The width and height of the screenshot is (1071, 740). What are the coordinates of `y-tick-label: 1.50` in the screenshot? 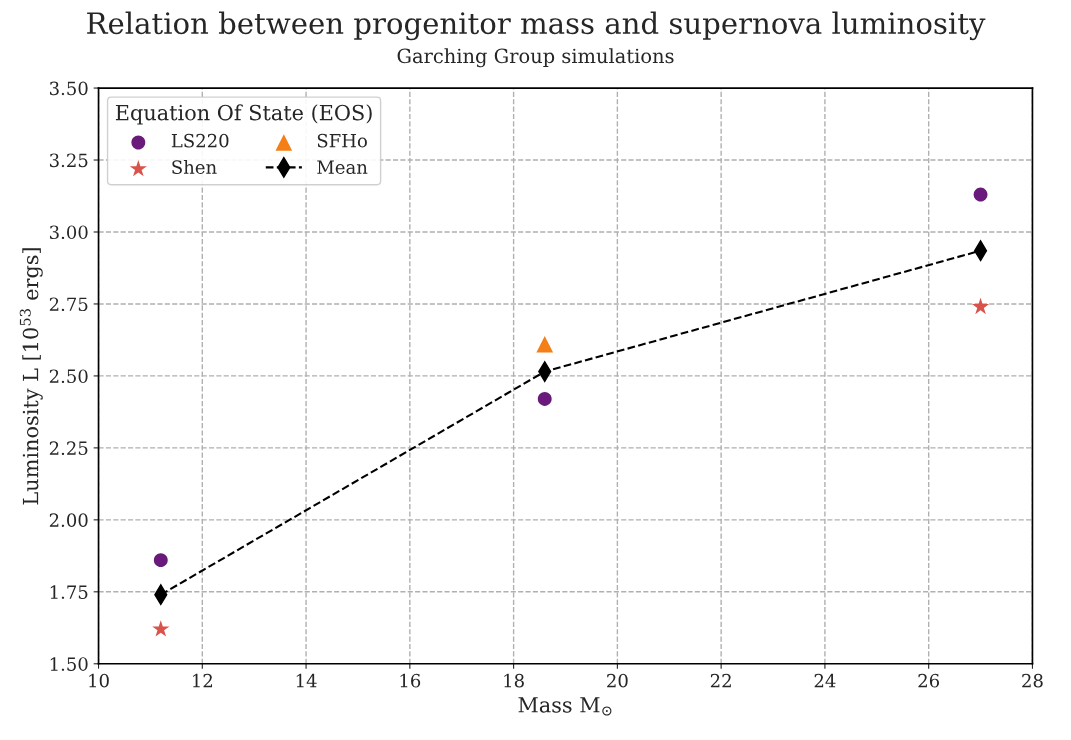 It's located at (69, 664).